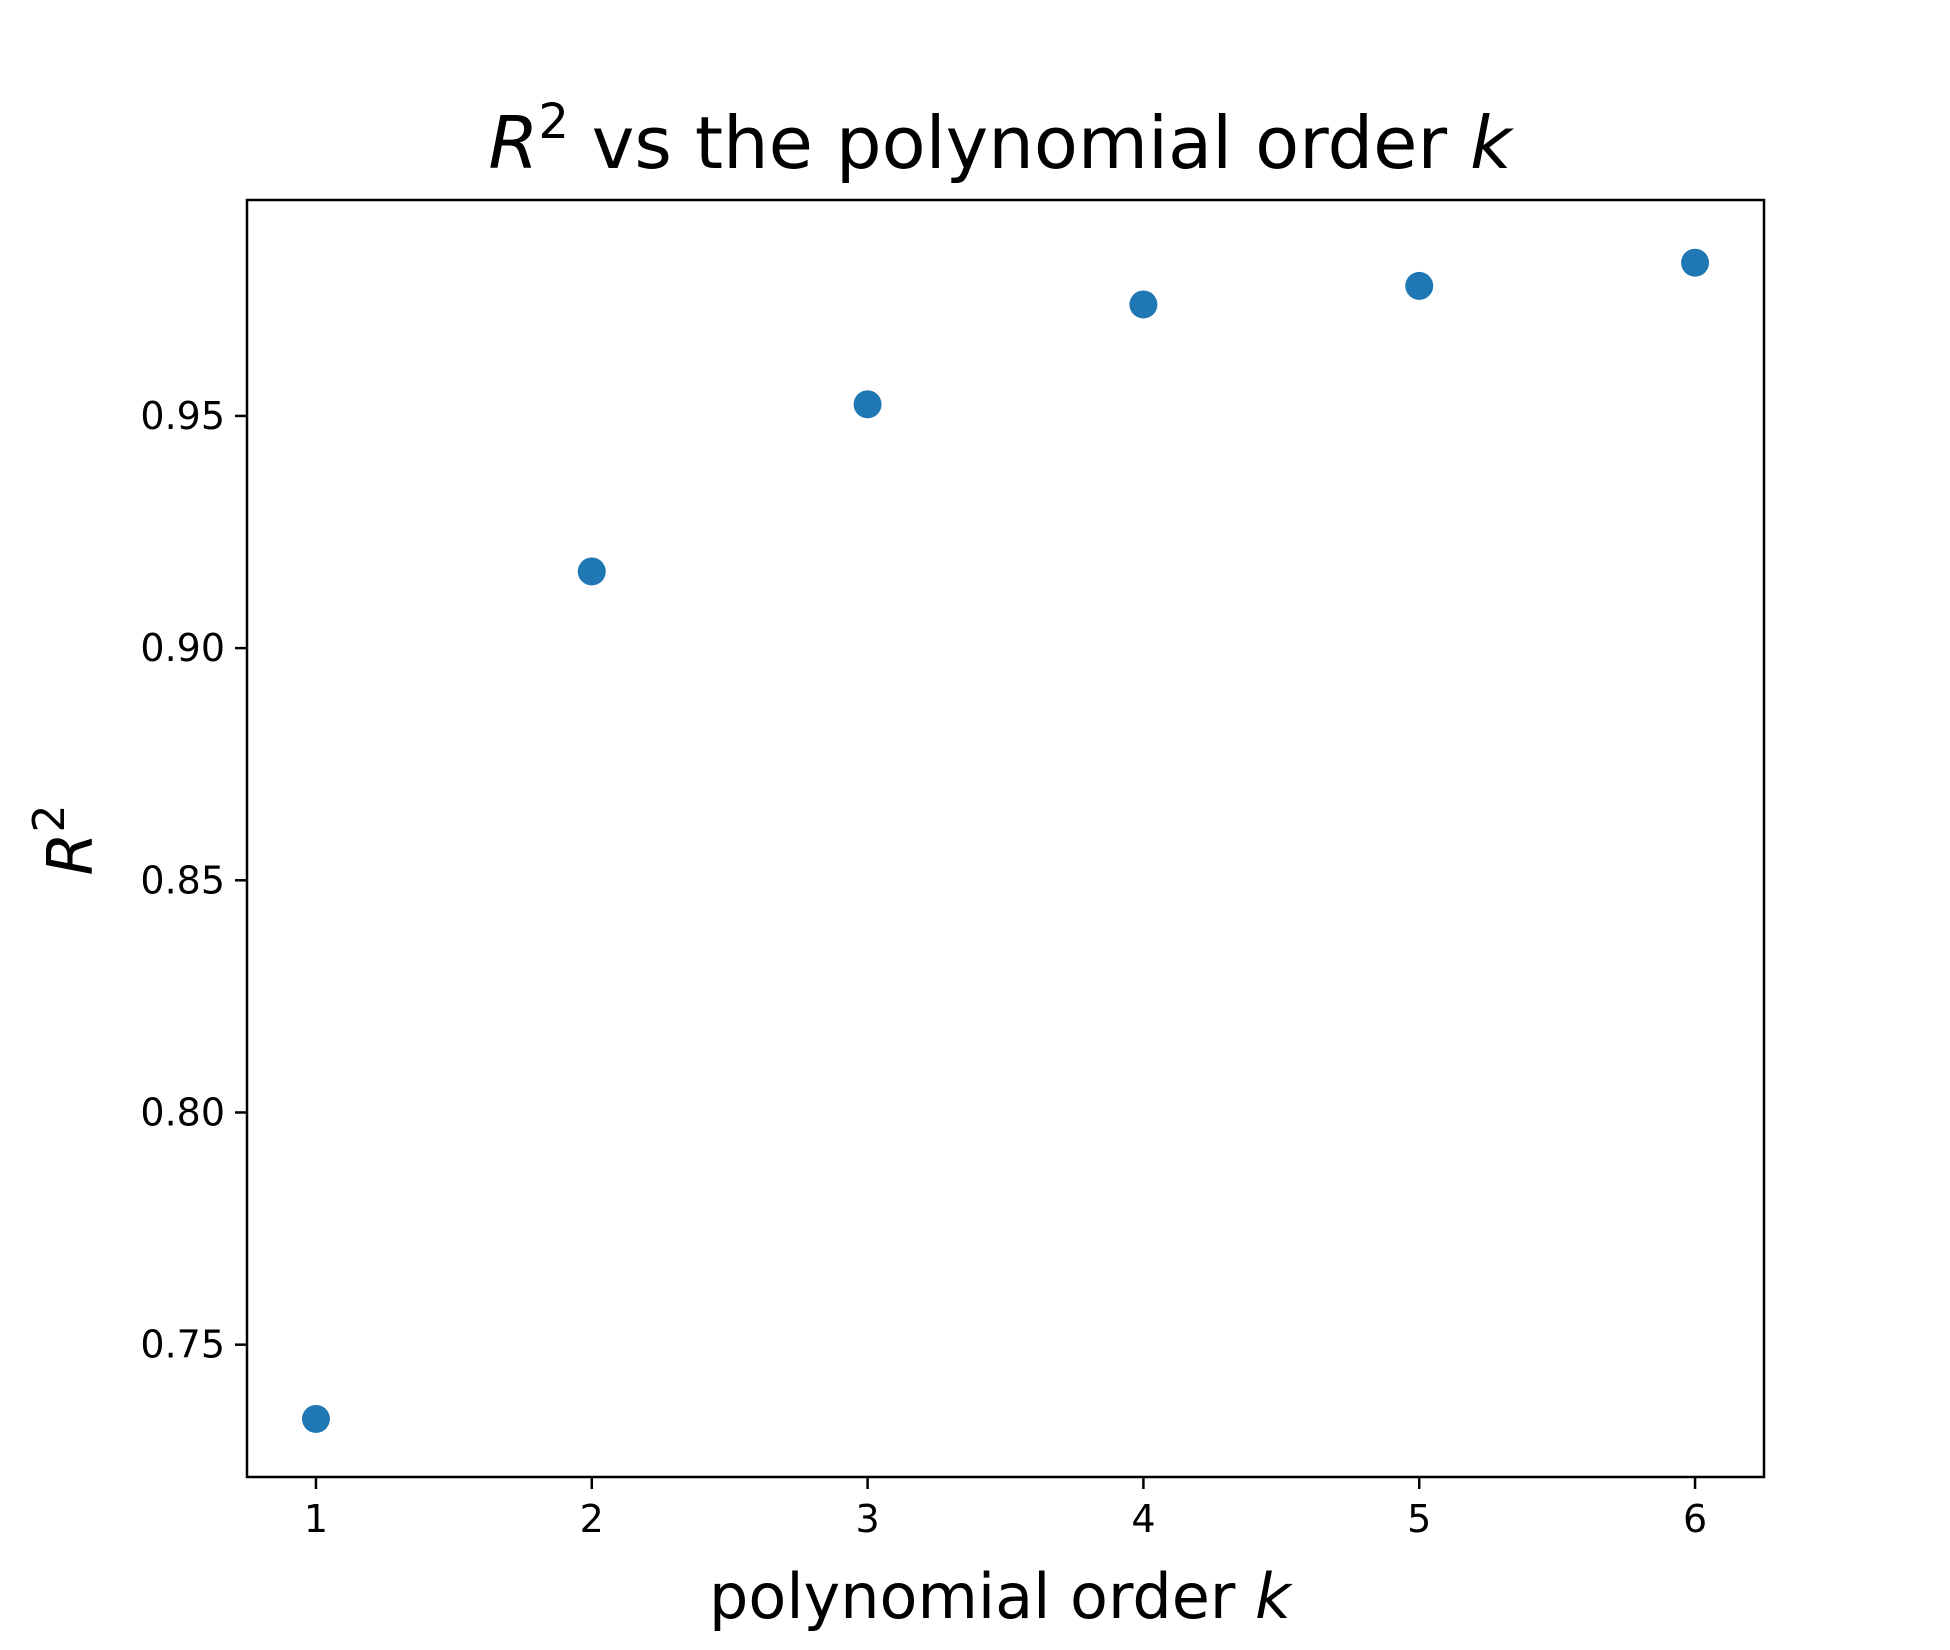 The height and width of the screenshot is (1650, 1950). I want to click on chart-title-var: k, so click(1492, 143).